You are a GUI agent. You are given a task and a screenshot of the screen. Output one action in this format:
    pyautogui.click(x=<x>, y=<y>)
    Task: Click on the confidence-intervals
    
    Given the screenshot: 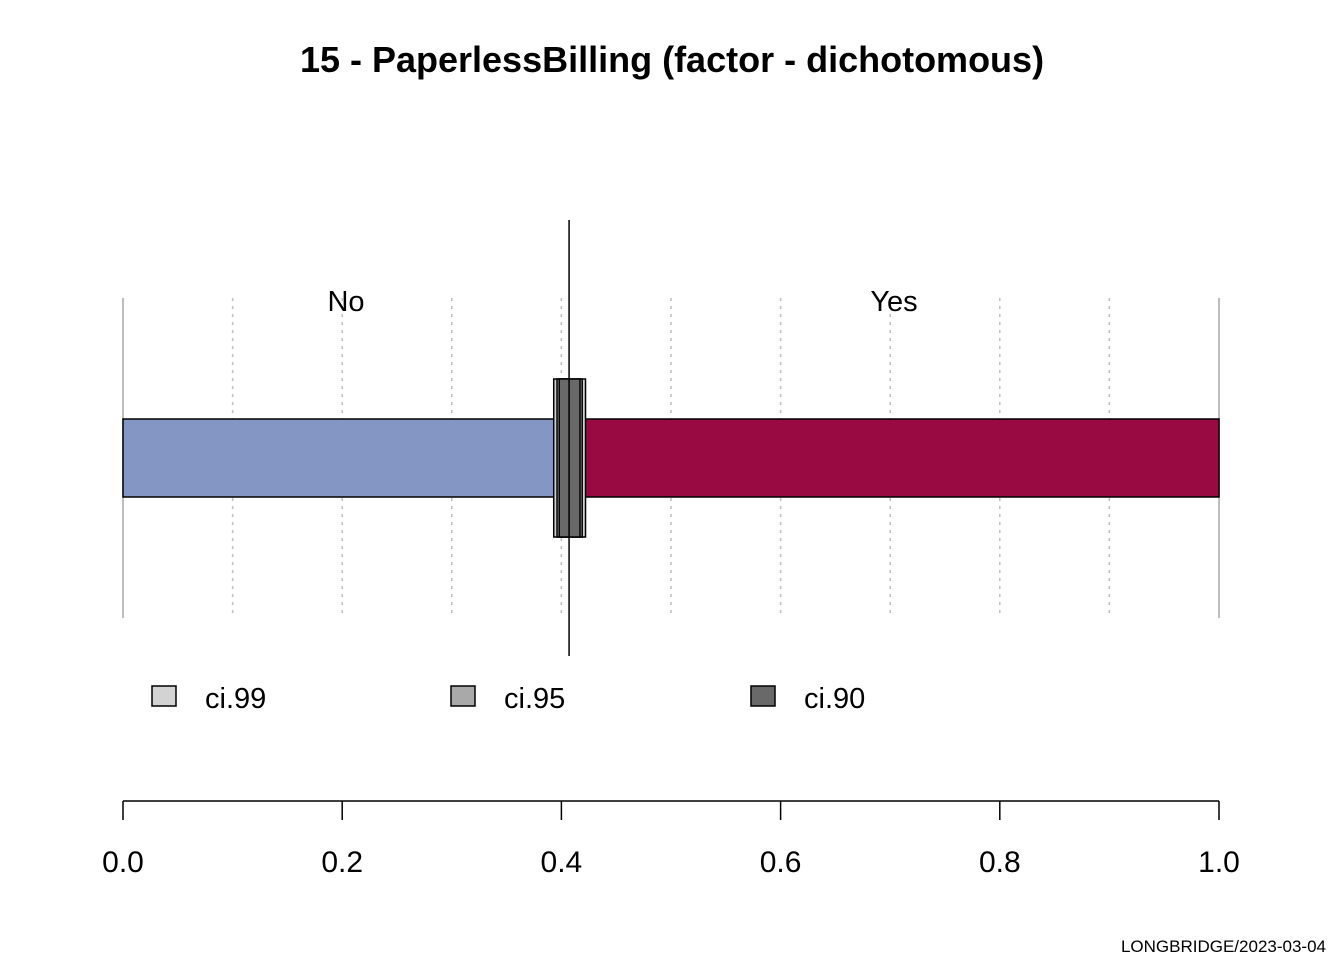 What is the action you would take?
    pyautogui.click(x=569, y=438)
    